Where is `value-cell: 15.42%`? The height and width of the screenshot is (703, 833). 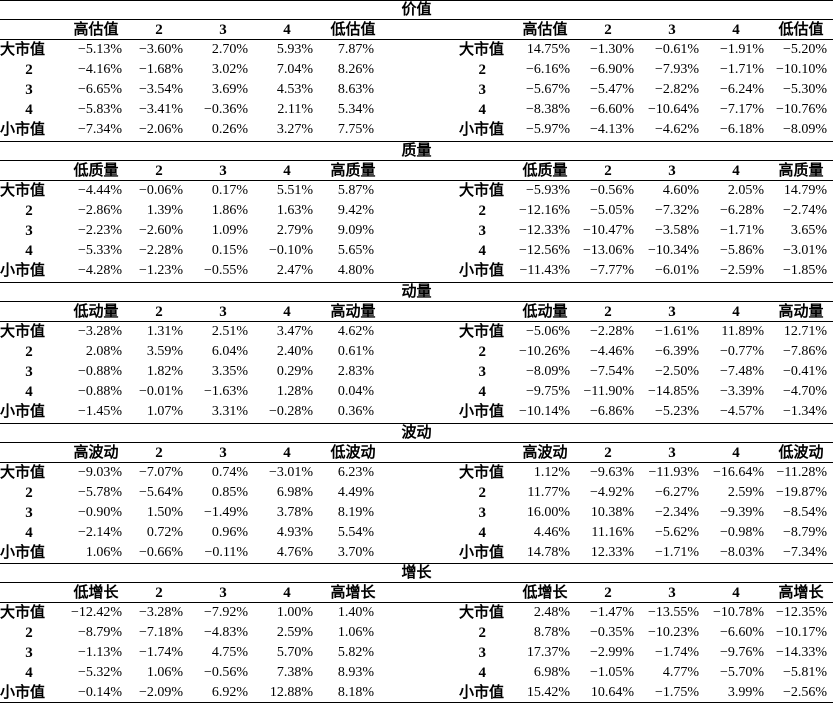 value-cell: 15.42% is located at coordinates (548, 692).